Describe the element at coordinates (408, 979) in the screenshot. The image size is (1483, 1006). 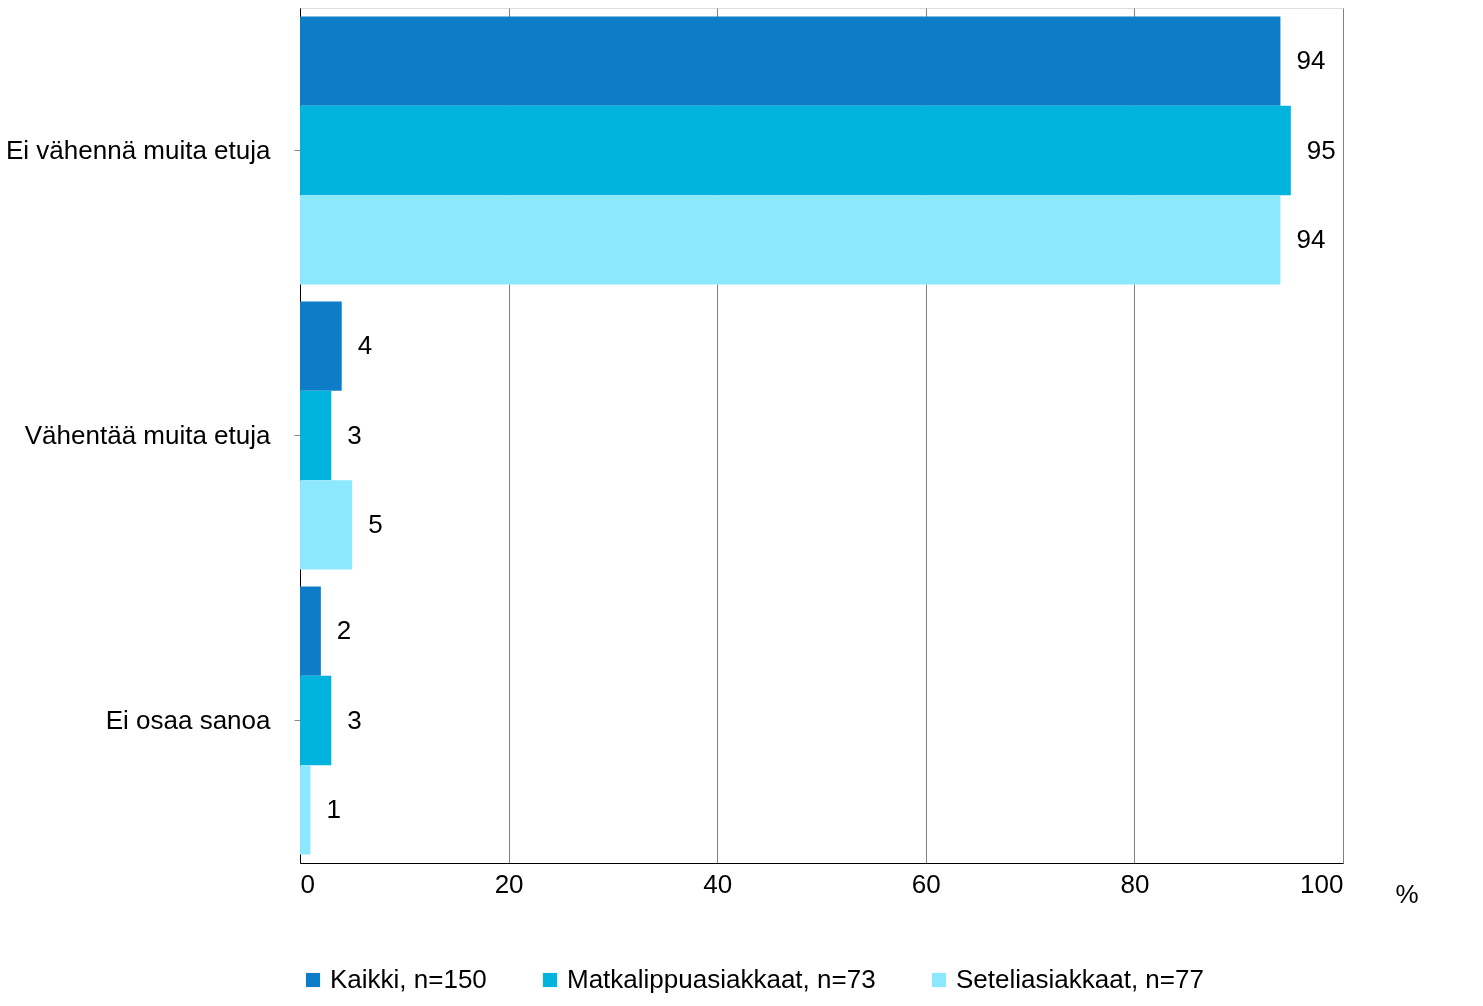
I see `legend-label: Kaikki, n=150` at that location.